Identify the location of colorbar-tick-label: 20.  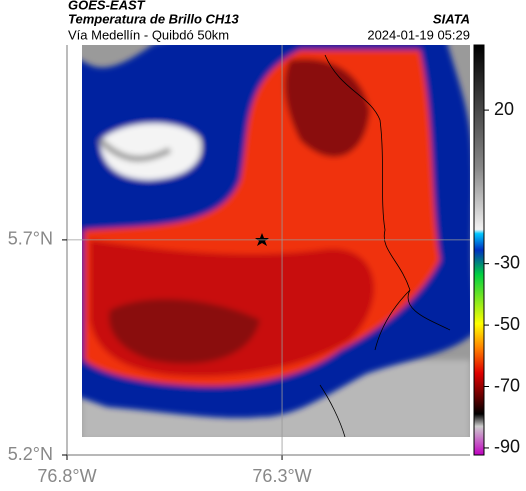
(504, 109).